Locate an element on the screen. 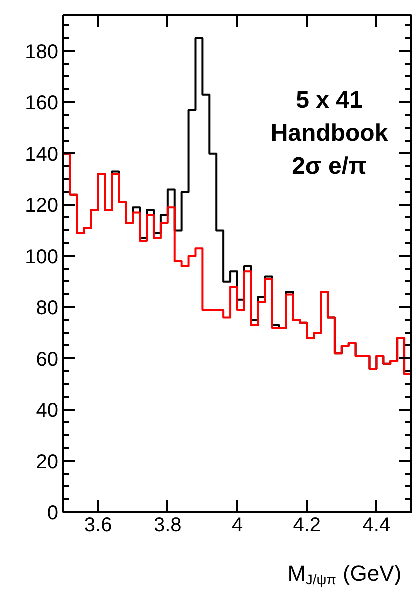 The height and width of the screenshot is (593, 416). x-tick-label: 3.8 is located at coordinates (168, 525).